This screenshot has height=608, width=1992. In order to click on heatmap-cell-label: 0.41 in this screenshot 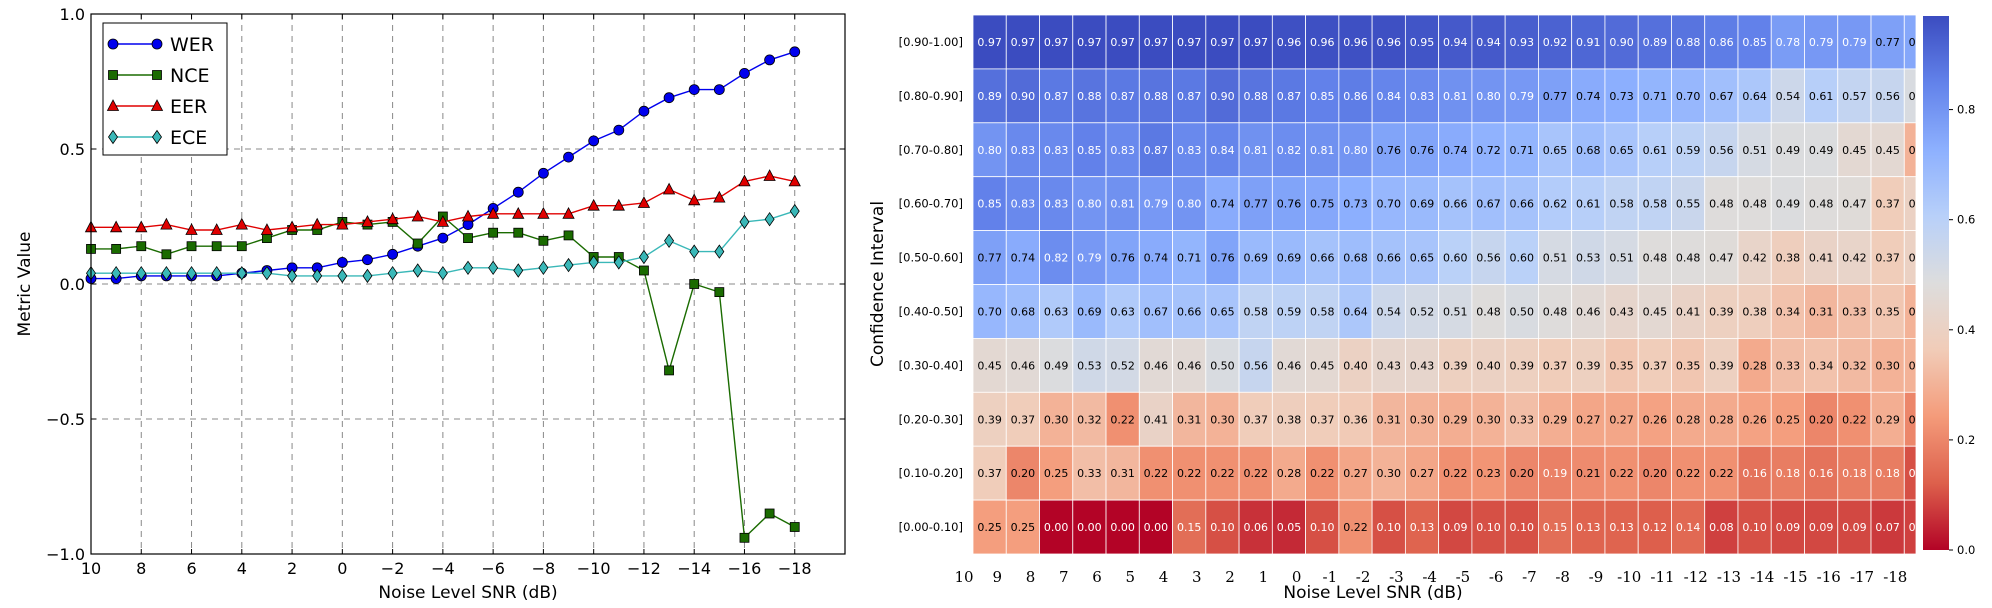, I will do `click(1688, 311)`.